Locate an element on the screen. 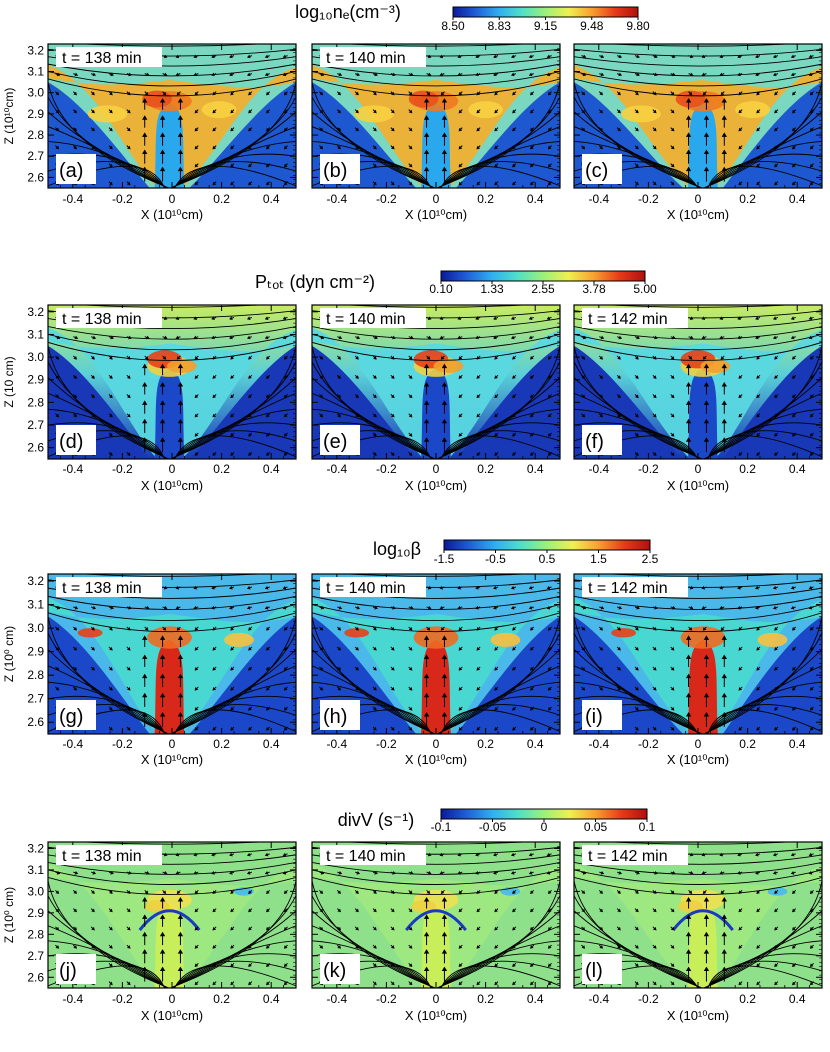 This screenshot has width=830, height=1052. velocity-arrows is located at coordinates (697, 919).